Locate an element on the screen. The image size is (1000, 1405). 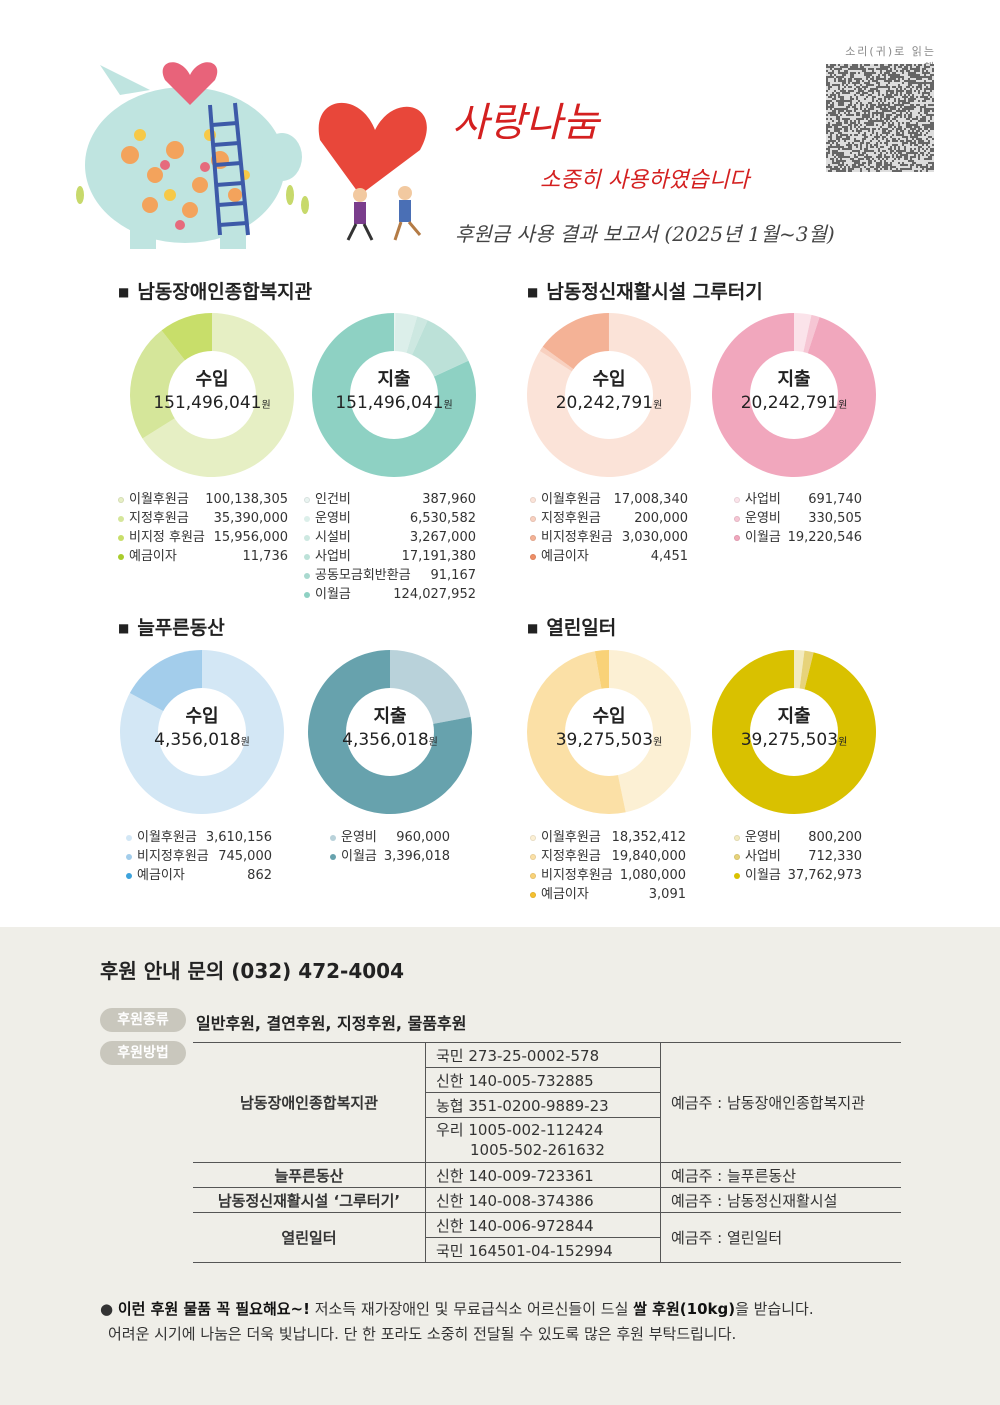
note-text-end: 을 받습니다. is located at coordinates (774, 1309).